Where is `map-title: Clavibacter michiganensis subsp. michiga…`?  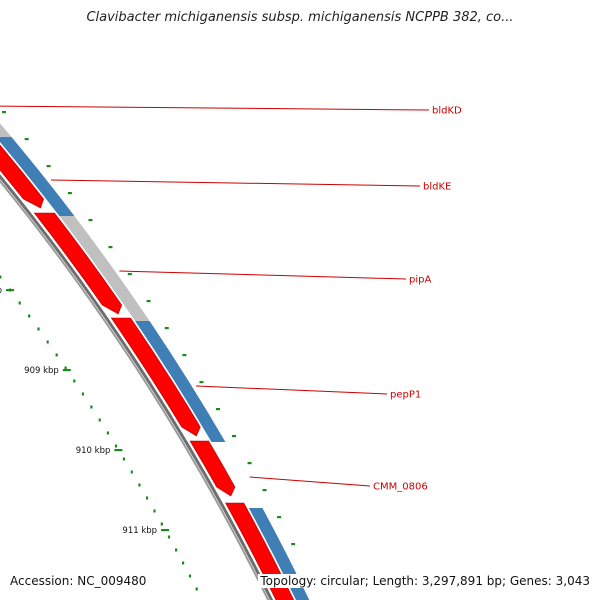
map-title: Clavibacter michiganensis subsp. michiga… is located at coordinates (300, 17).